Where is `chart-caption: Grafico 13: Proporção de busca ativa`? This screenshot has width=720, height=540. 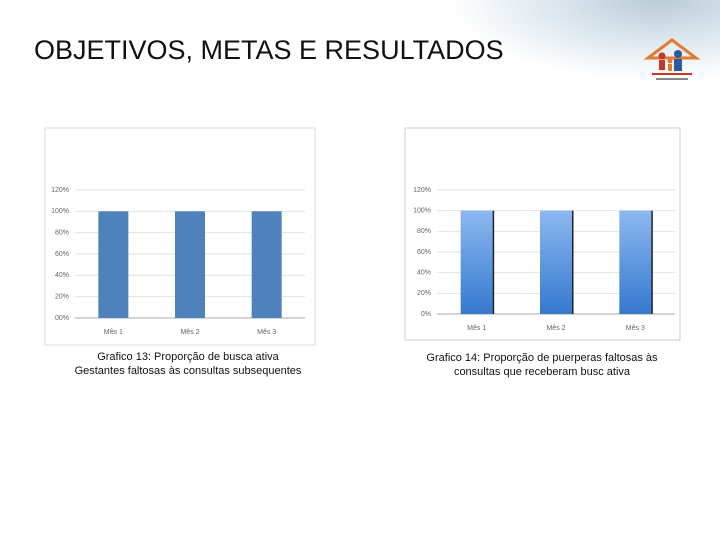
chart-caption: Grafico 13: Proporção de busca ativa is located at coordinates (188, 357).